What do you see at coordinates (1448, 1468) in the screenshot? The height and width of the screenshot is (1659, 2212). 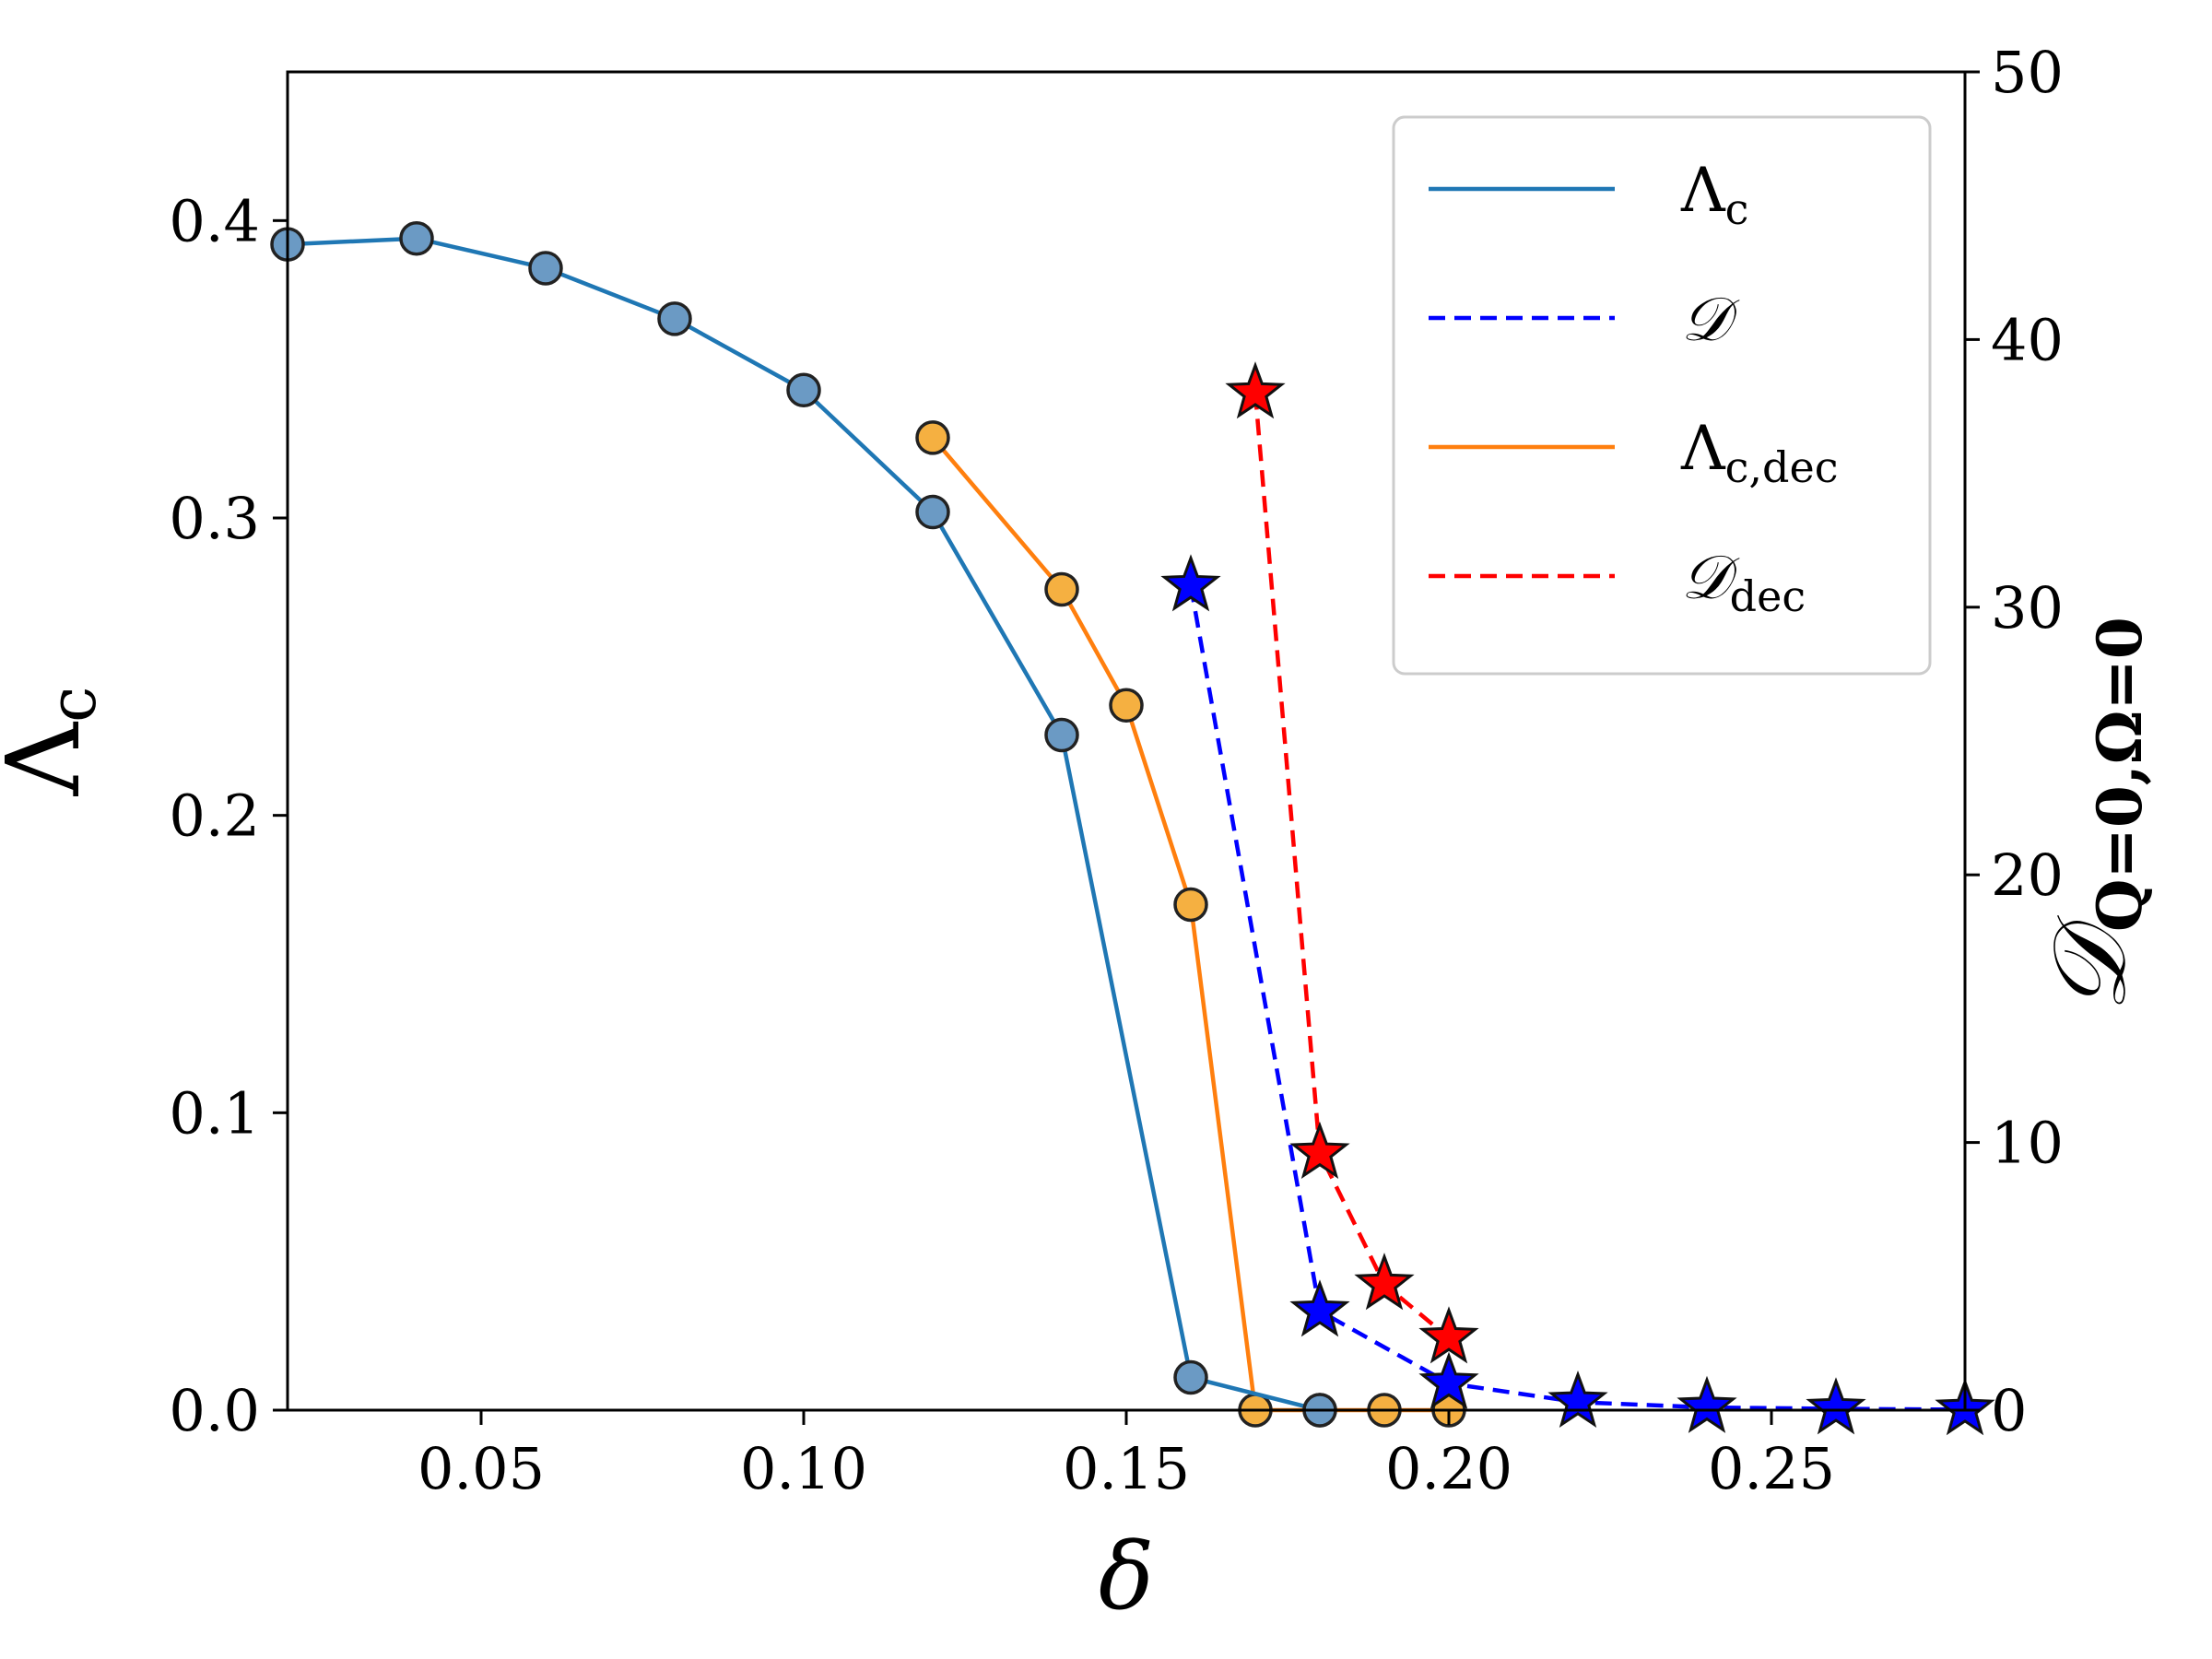 I see `x-tick-label: 0.20` at bounding box center [1448, 1468].